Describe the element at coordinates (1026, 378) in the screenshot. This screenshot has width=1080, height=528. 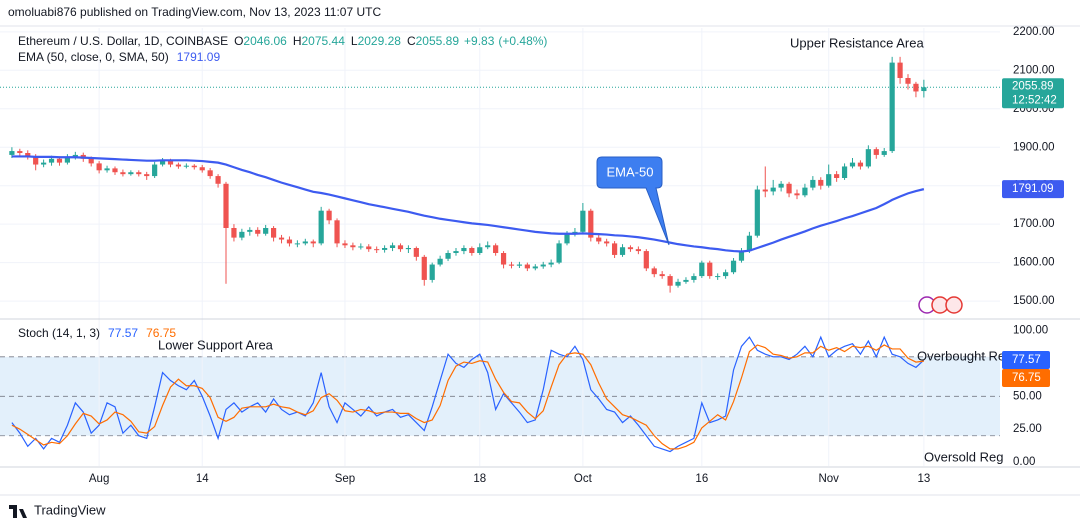
I see `stoch-label: 76.75` at that location.